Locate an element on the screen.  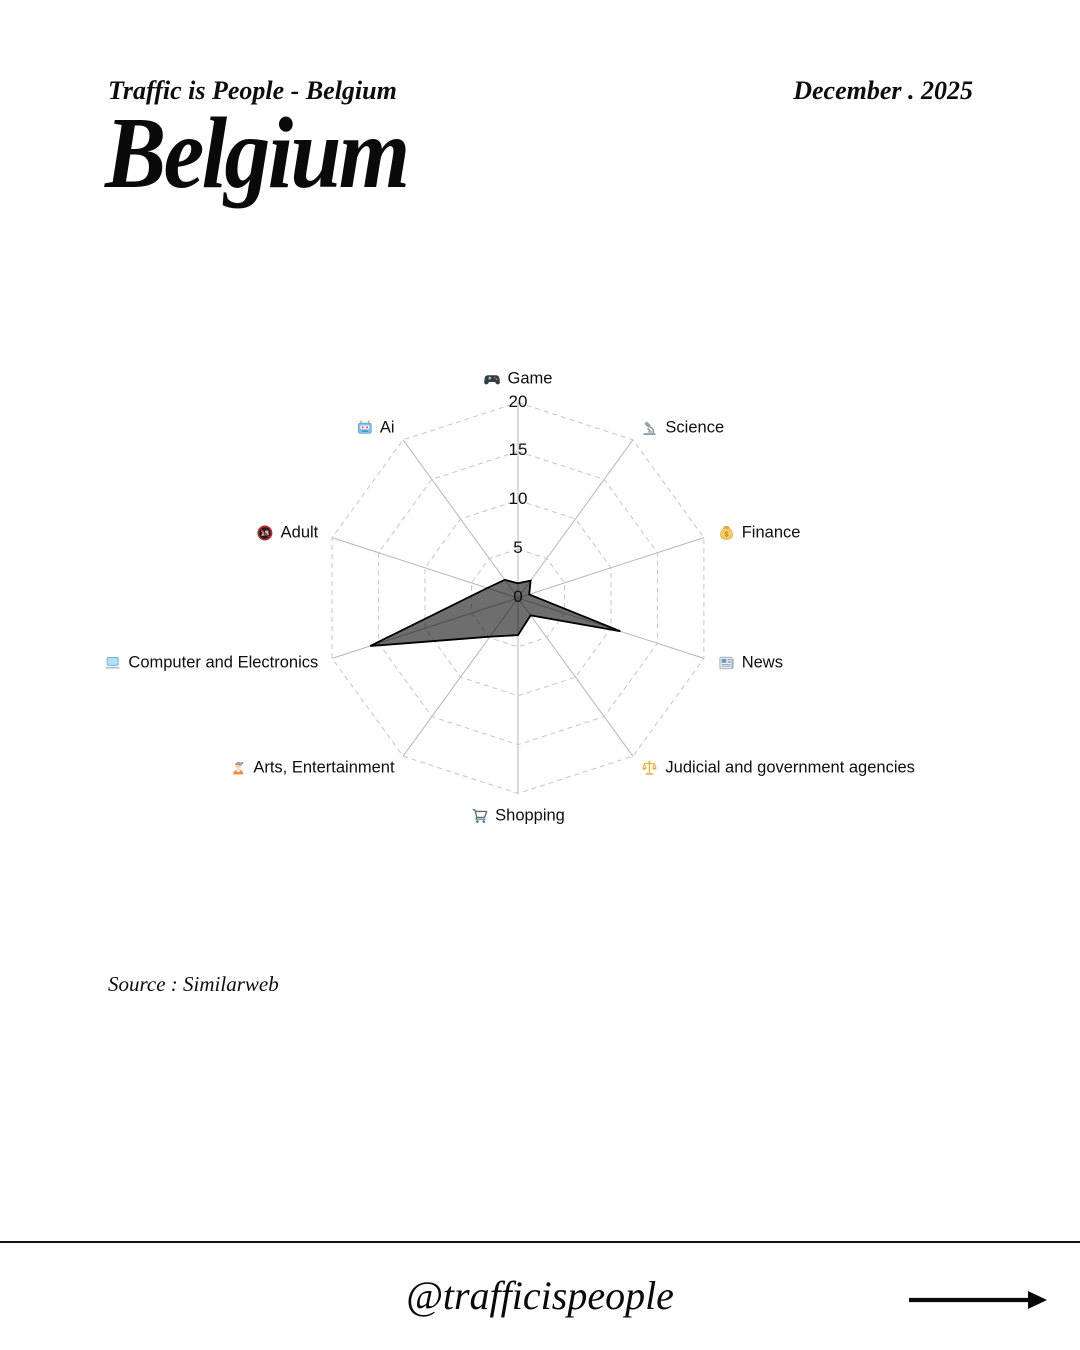
category-label-computer-and-electronics: Computer and Electronics is located at coordinates (211, 662).